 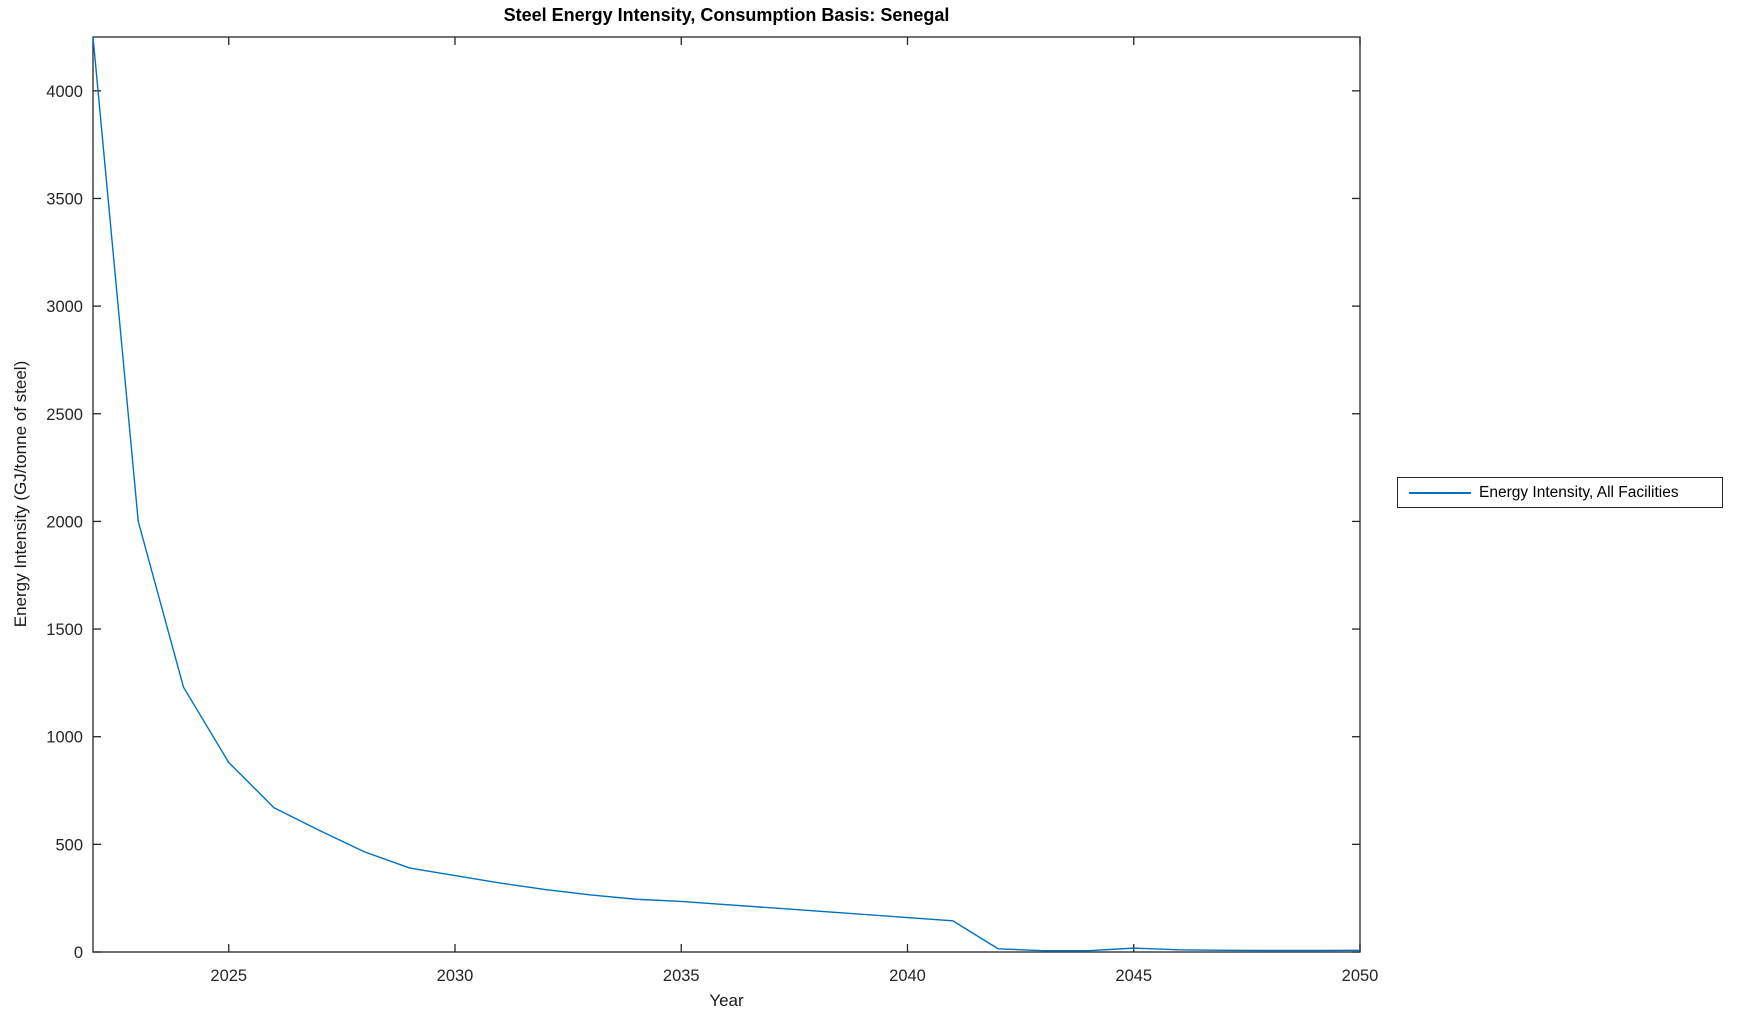 What do you see at coordinates (20, 494) in the screenshot?
I see `y-axis-label: Energy Intensity (GJ/tonne of steel)` at bounding box center [20, 494].